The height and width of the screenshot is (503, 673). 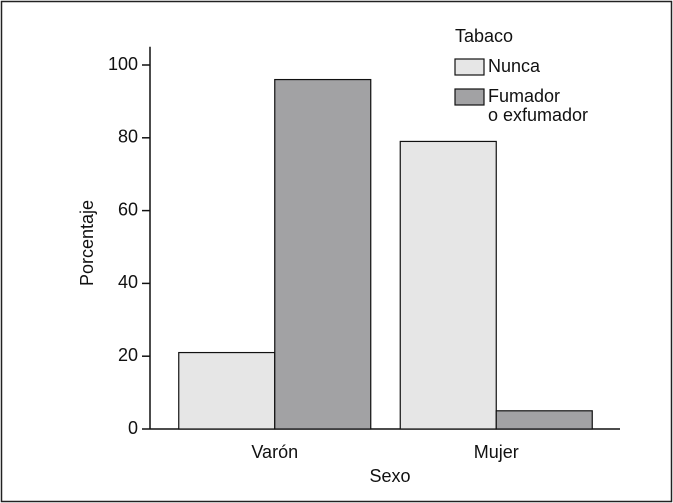 I want to click on y-tick-label: 80, so click(x=128, y=137).